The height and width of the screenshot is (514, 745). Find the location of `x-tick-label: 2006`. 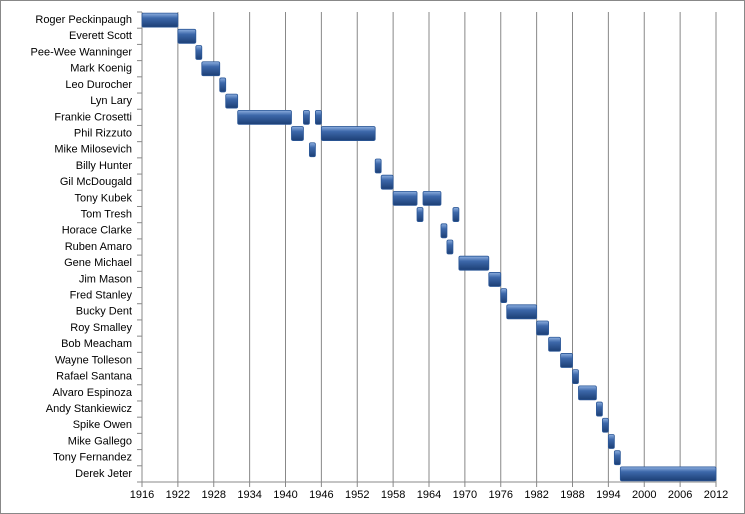

x-tick-label: 2006 is located at coordinates (680, 495).